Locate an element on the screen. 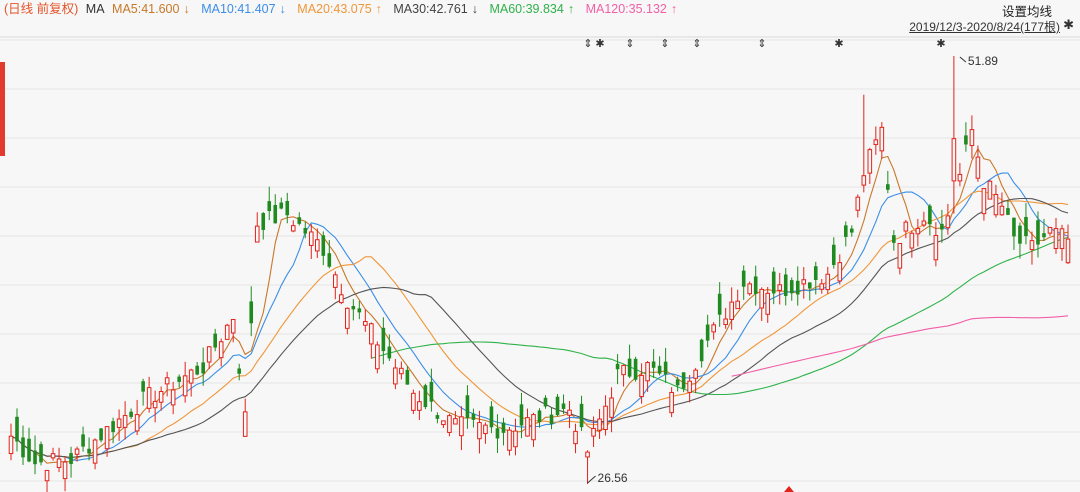 This screenshot has height=492, width=1080. pin-icon: ✱ is located at coordinates (1068, 24).